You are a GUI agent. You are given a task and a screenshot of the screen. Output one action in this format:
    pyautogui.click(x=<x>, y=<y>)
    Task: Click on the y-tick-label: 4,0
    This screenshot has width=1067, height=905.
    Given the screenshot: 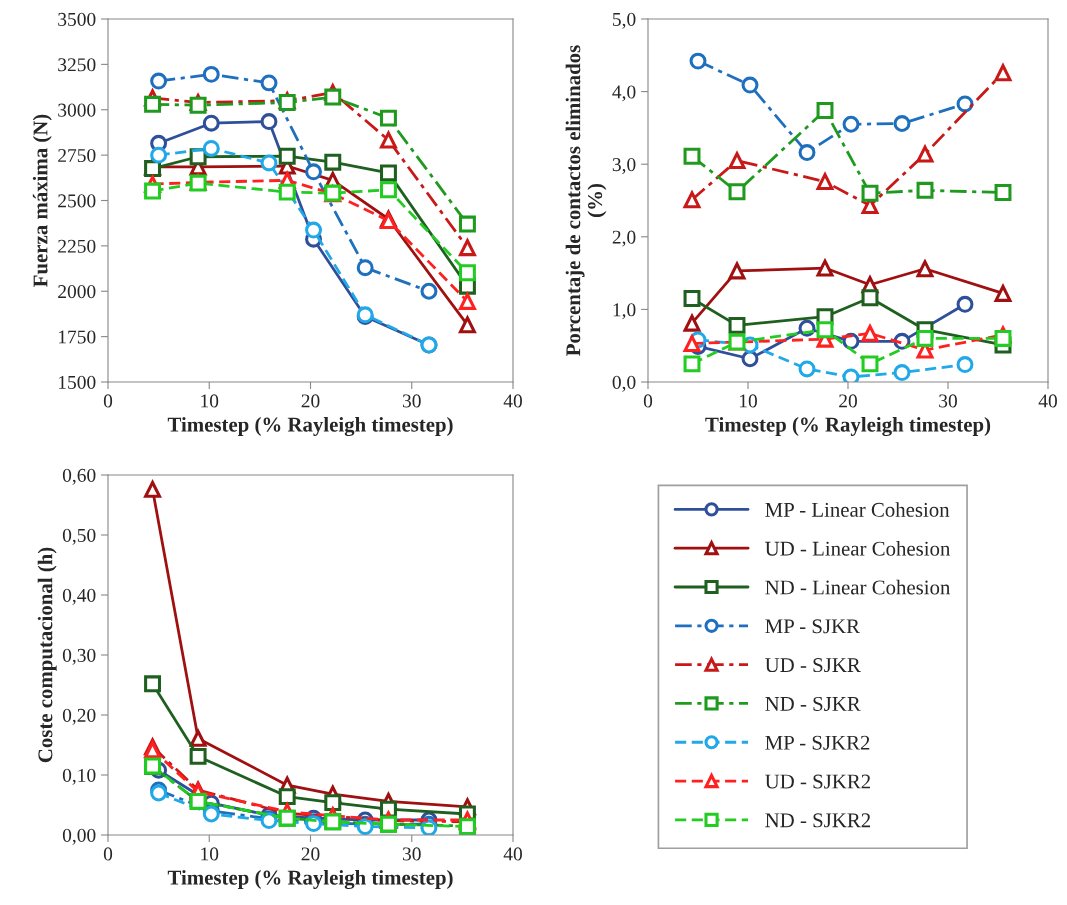 What is the action you would take?
    pyautogui.click(x=624, y=93)
    